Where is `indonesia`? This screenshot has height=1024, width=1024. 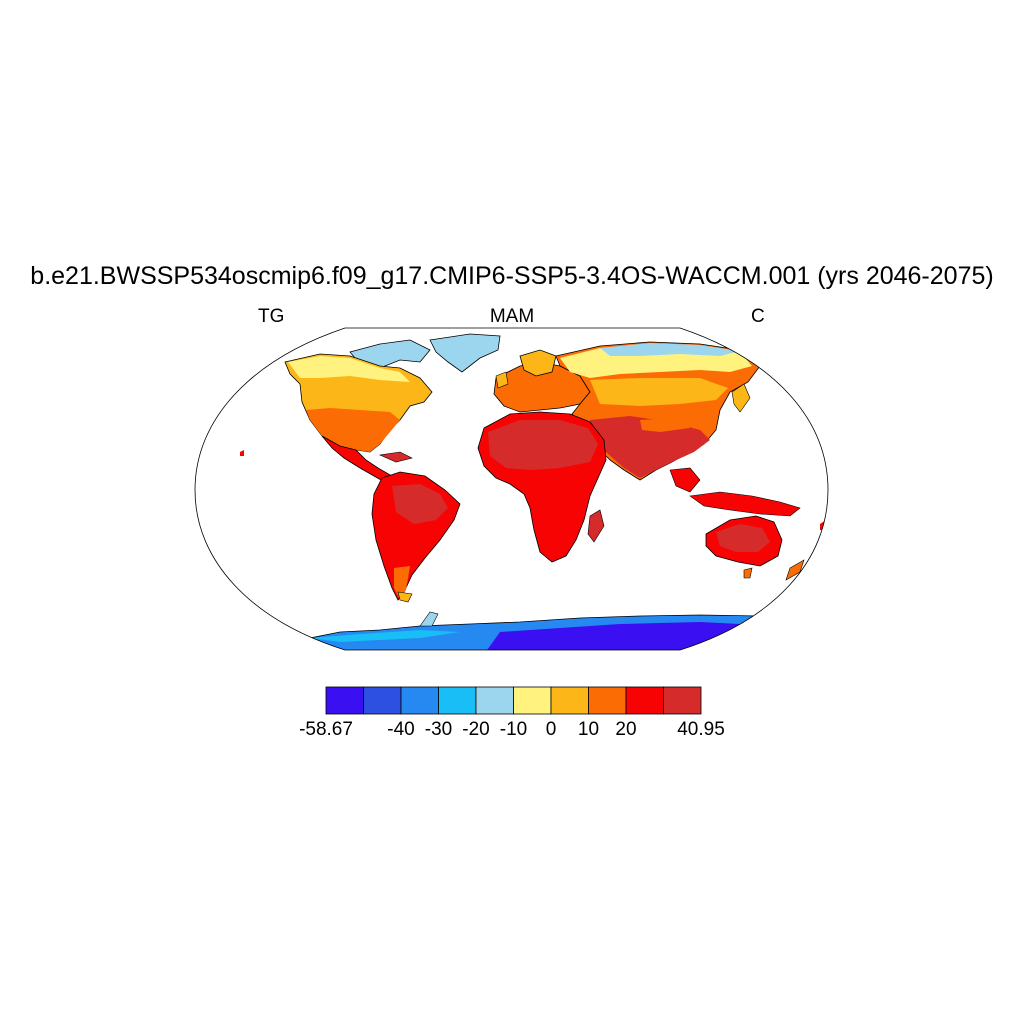 indonesia is located at coordinates (745, 504).